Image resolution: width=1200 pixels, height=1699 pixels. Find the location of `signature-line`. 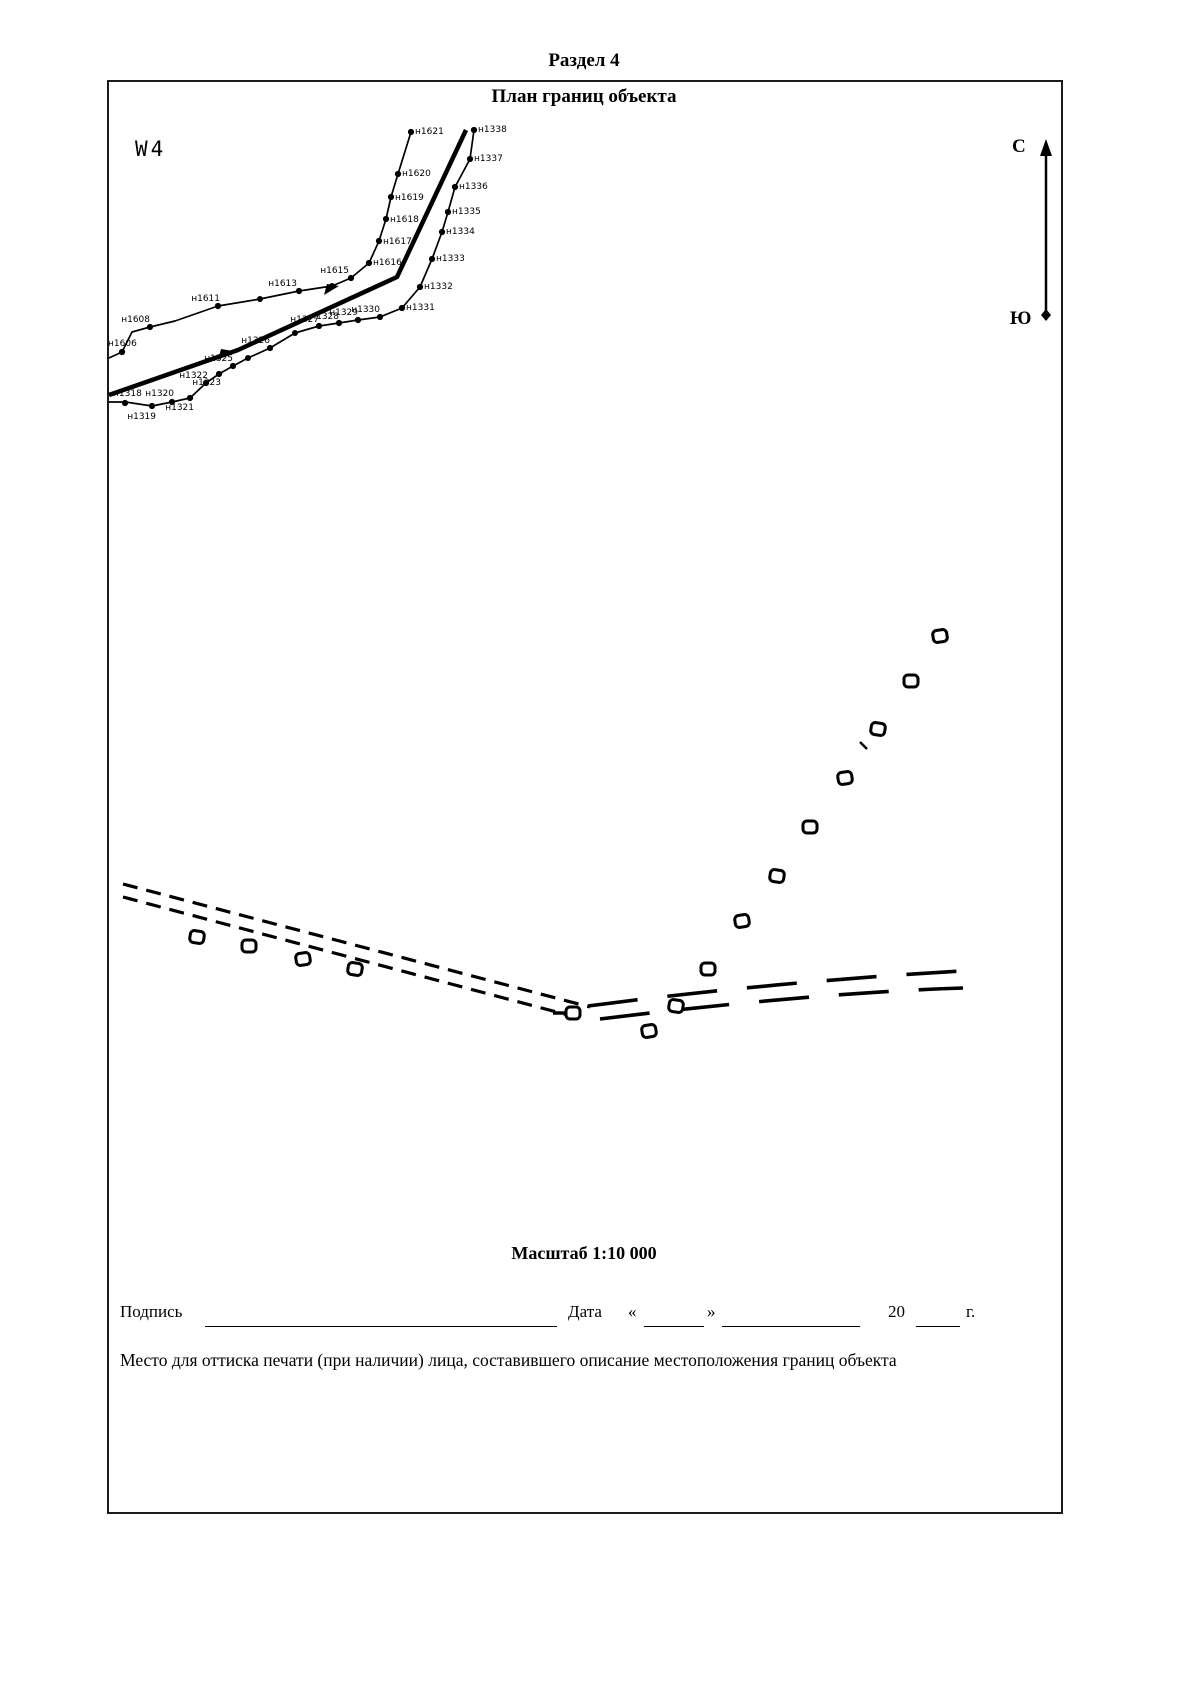

signature-line is located at coordinates (381, 1326).